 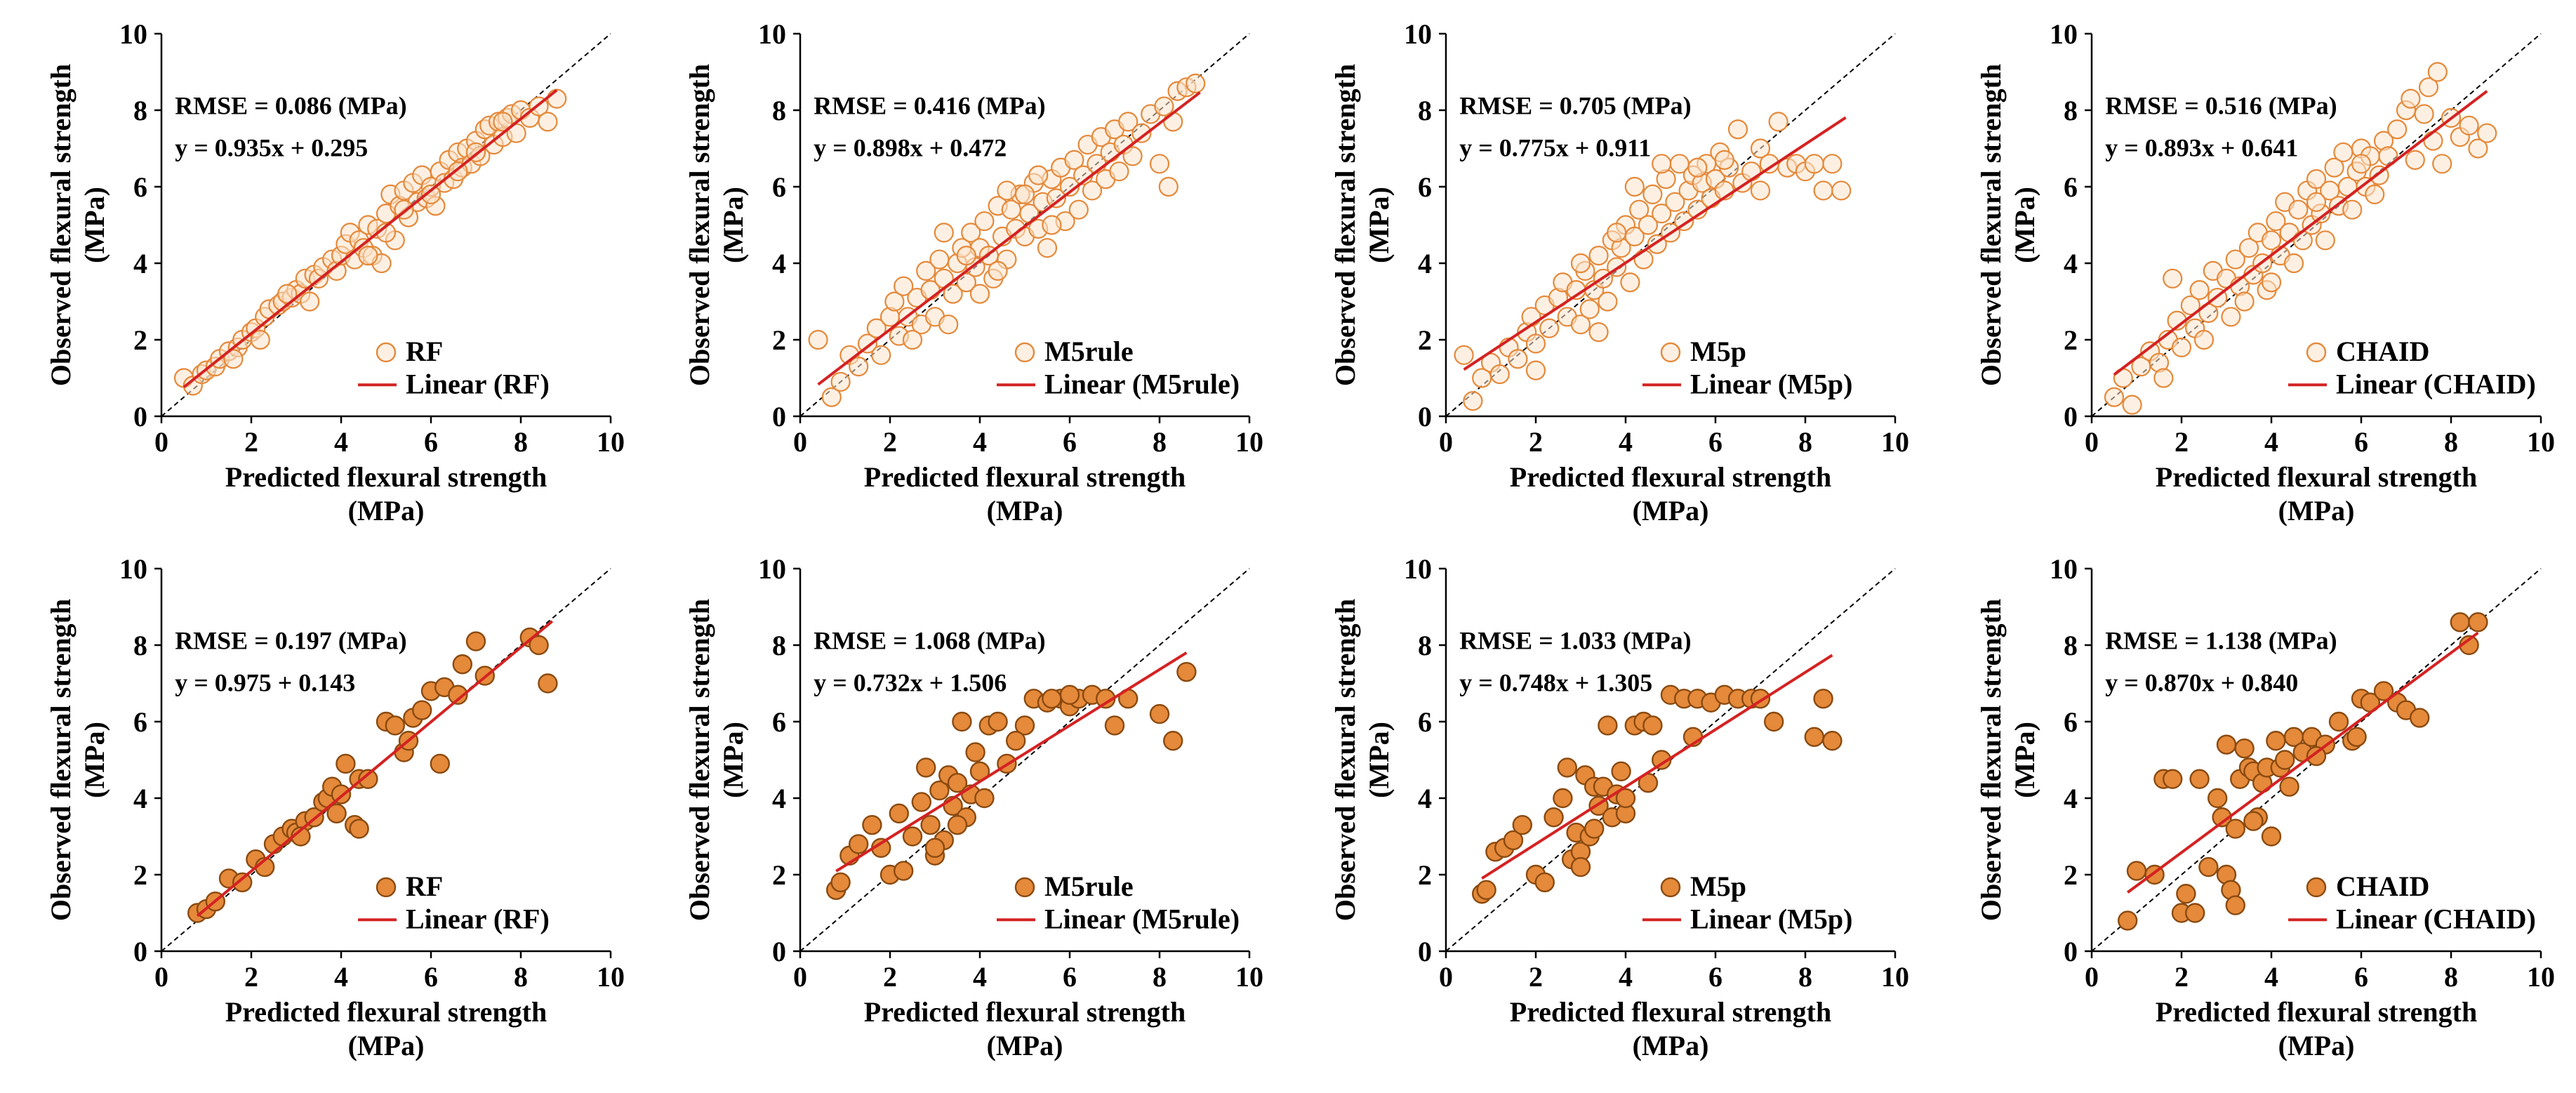 I want to click on equation-annotation: y = 0.898x + 0.472, so click(x=910, y=147).